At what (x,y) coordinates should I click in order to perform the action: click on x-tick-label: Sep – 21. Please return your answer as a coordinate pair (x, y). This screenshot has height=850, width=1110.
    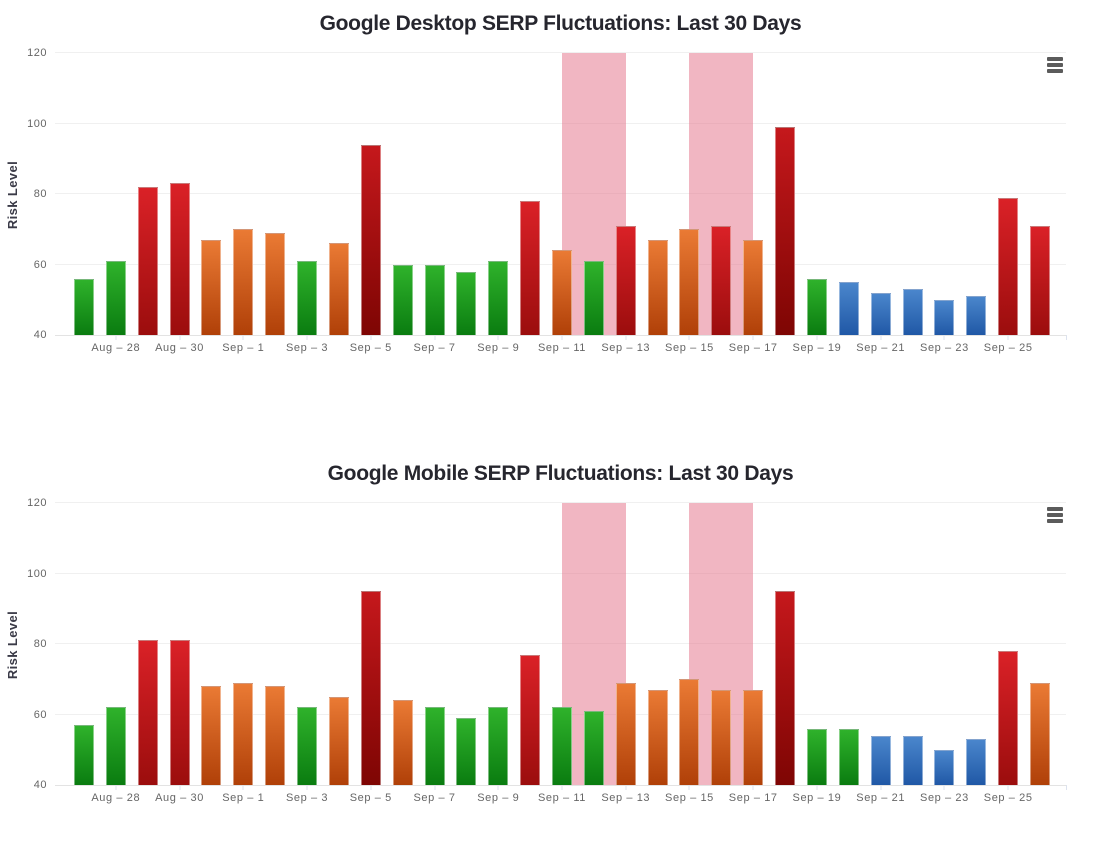
    Looking at the image, I should click on (881, 348).